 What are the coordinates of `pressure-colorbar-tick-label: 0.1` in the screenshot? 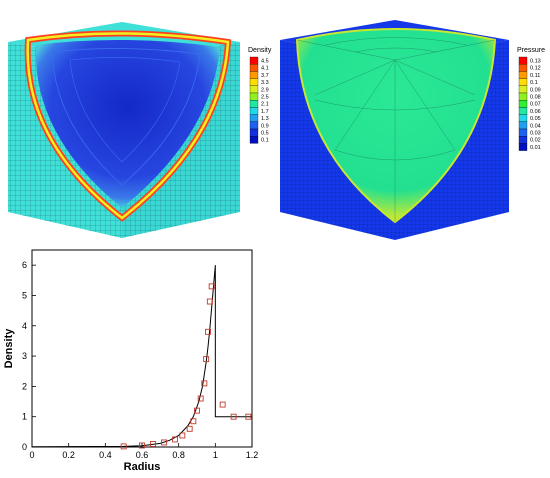 It's located at (534, 83).